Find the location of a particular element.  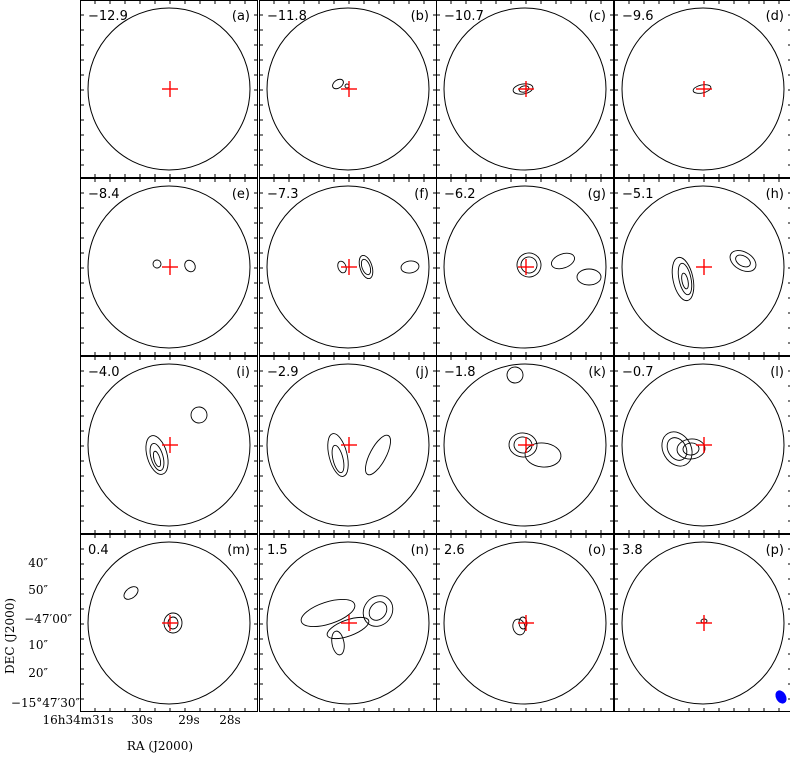

y-tick-label: −47′00″ is located at coordinates (48, 619).